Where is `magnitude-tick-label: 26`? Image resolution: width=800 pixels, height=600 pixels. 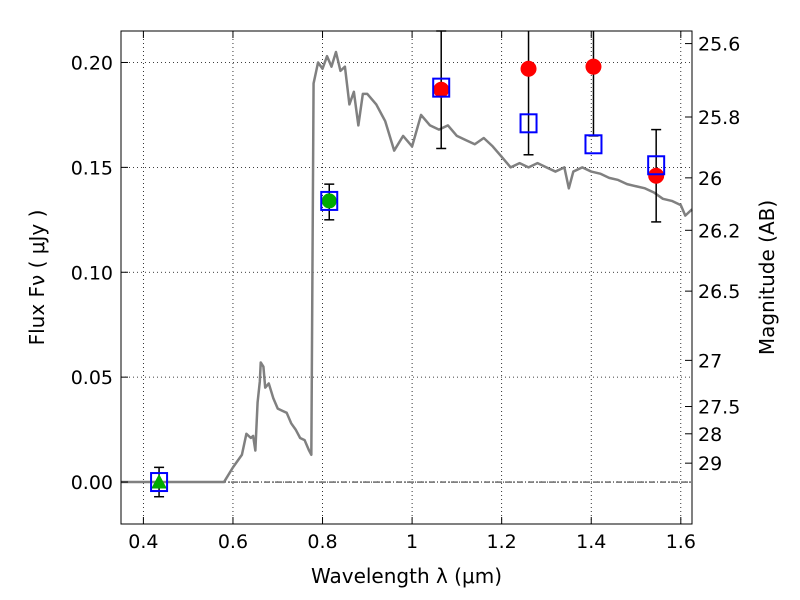 magnitude-tick-label: 26 is located at coordinates (710, 179).